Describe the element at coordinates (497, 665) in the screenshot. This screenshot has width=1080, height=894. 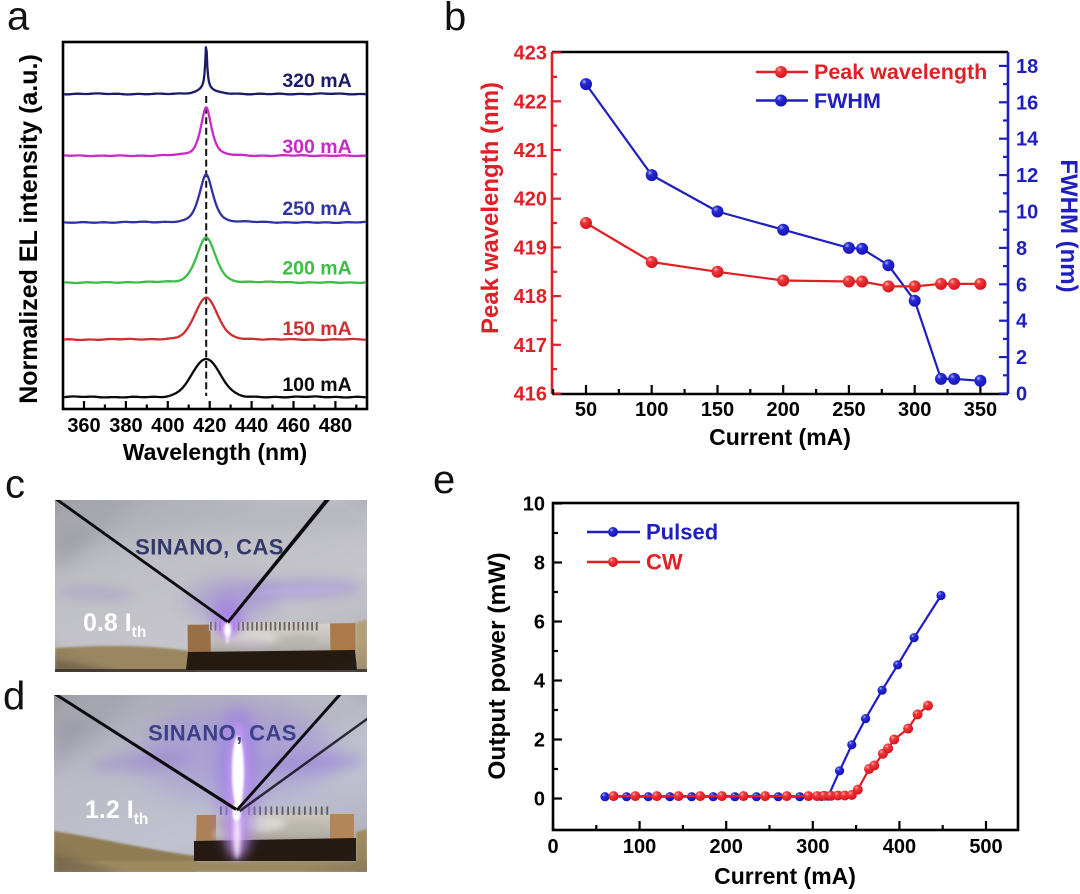
I see `svg-text: Output power (mW)` at that location.